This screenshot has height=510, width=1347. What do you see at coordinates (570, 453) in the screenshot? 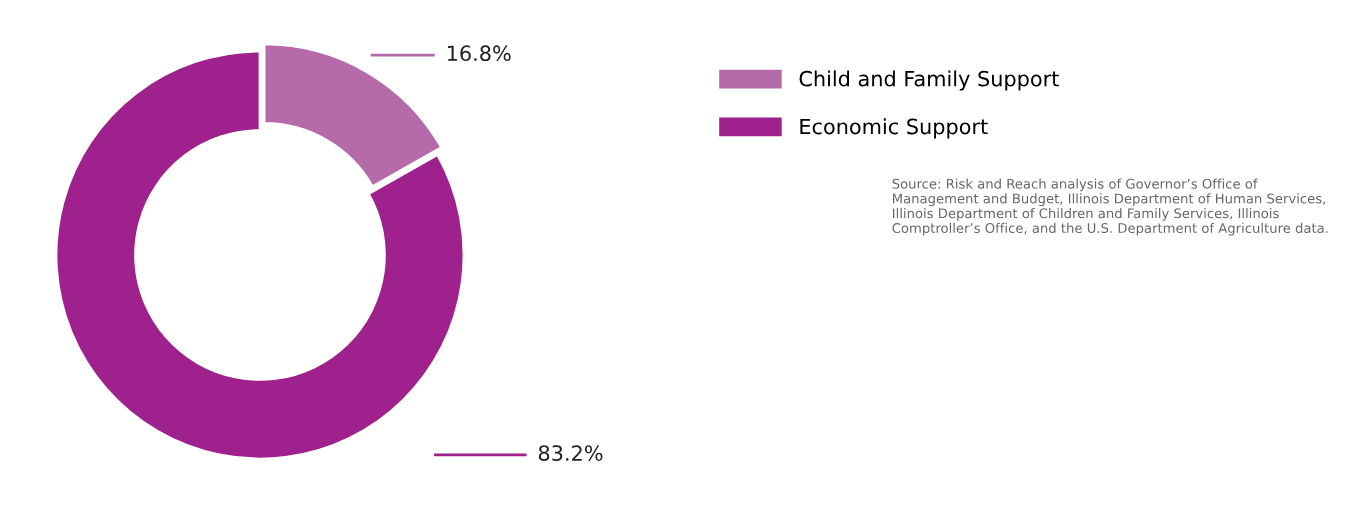
I see `data-label: 83.2%` at bounding box center [570, 453].